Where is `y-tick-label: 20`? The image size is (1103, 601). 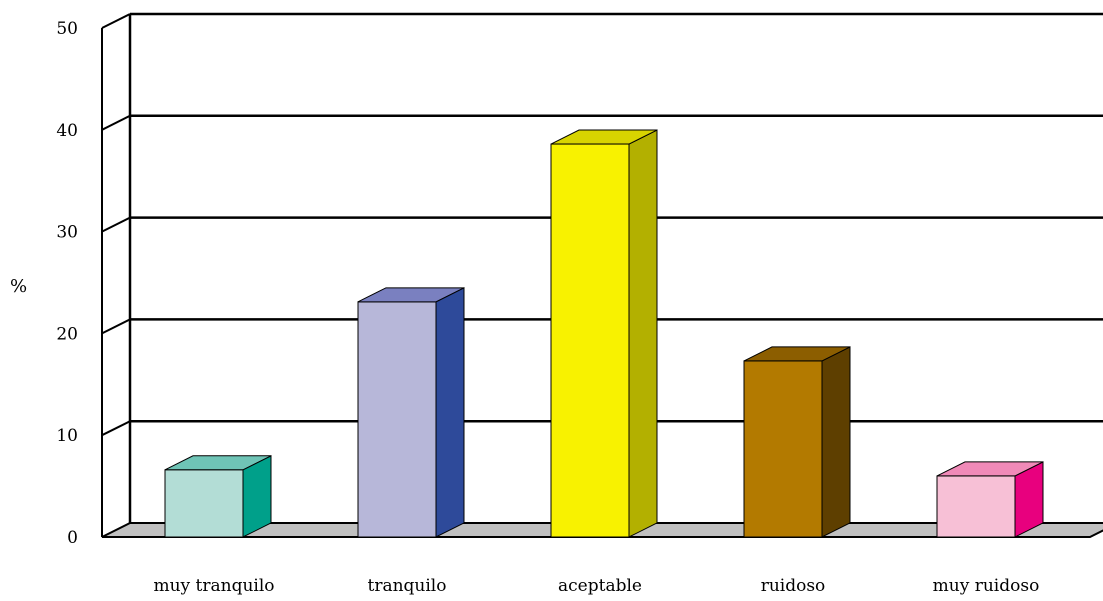 y-tick-label: 20 is located at coordinates (67, 334).